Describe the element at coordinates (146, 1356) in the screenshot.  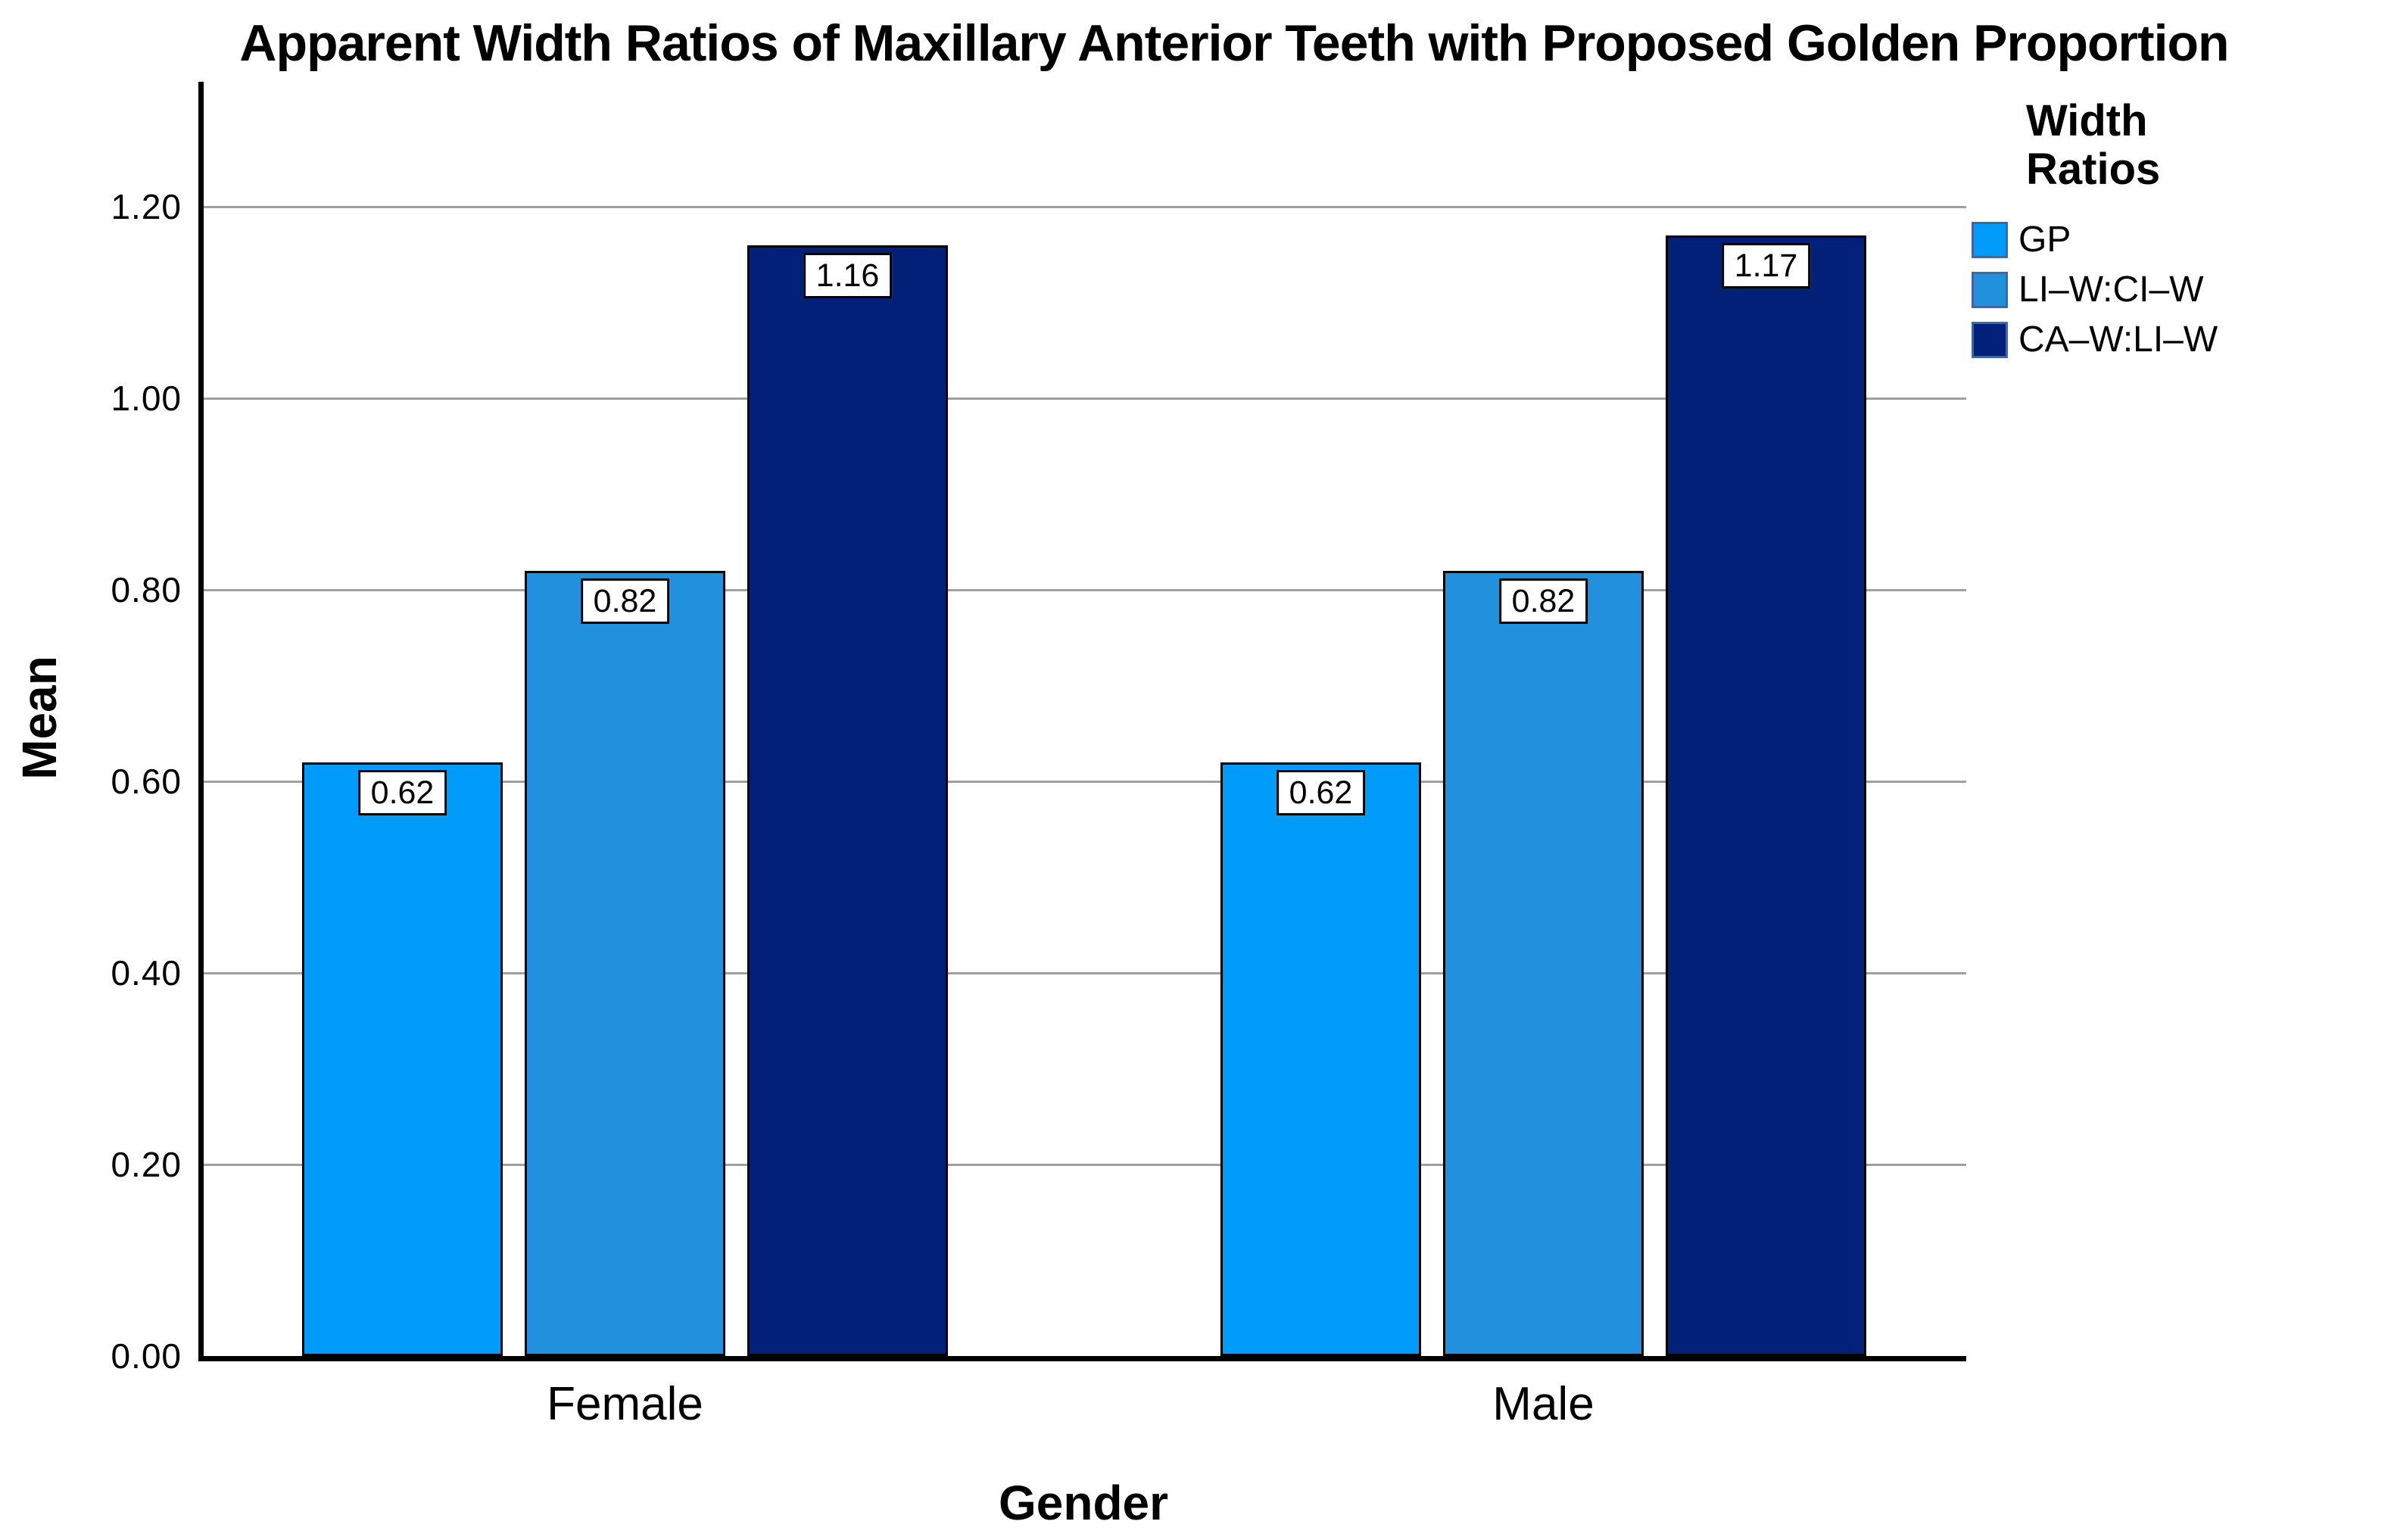
I see `y-tick-label: 0.00` at that location.